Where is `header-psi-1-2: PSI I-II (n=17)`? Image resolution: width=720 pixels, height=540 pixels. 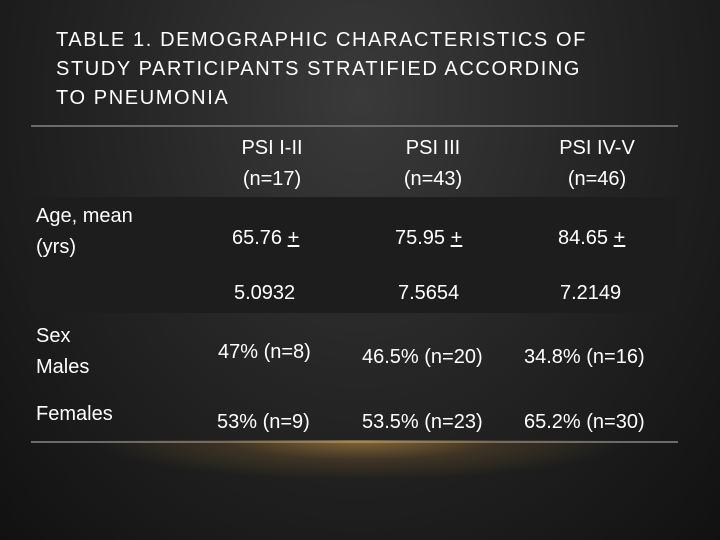 header-psi-1-2: PSI I-II (n=17) is located at coordinates (272, 163).